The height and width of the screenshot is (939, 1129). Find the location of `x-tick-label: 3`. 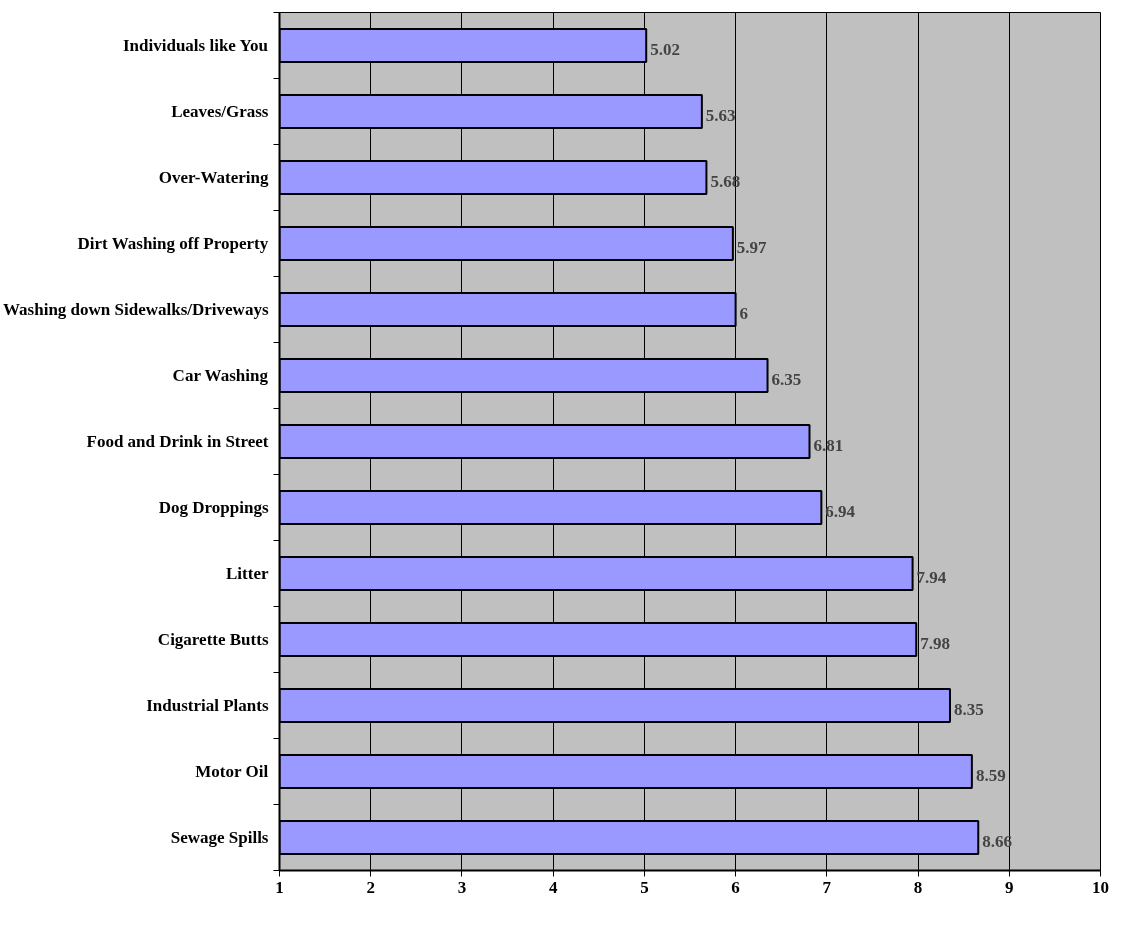

x-tick-label: 3 is located at coordinates (462, 887).